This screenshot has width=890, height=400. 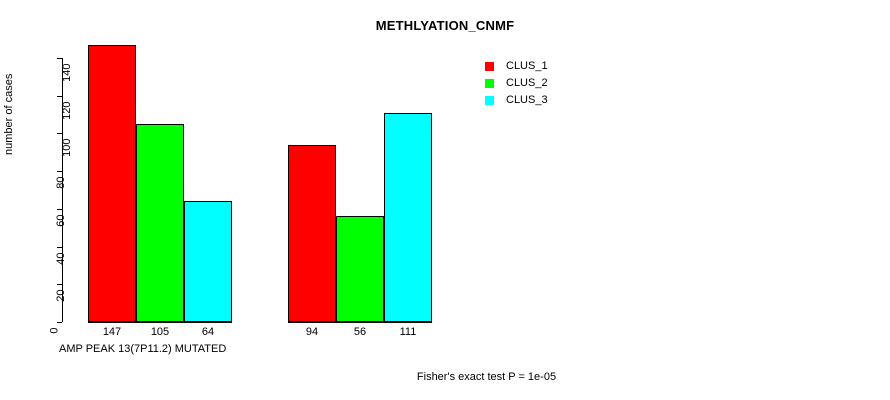 I want to click on y-tick-0: 0, so click(x=55, y=328).